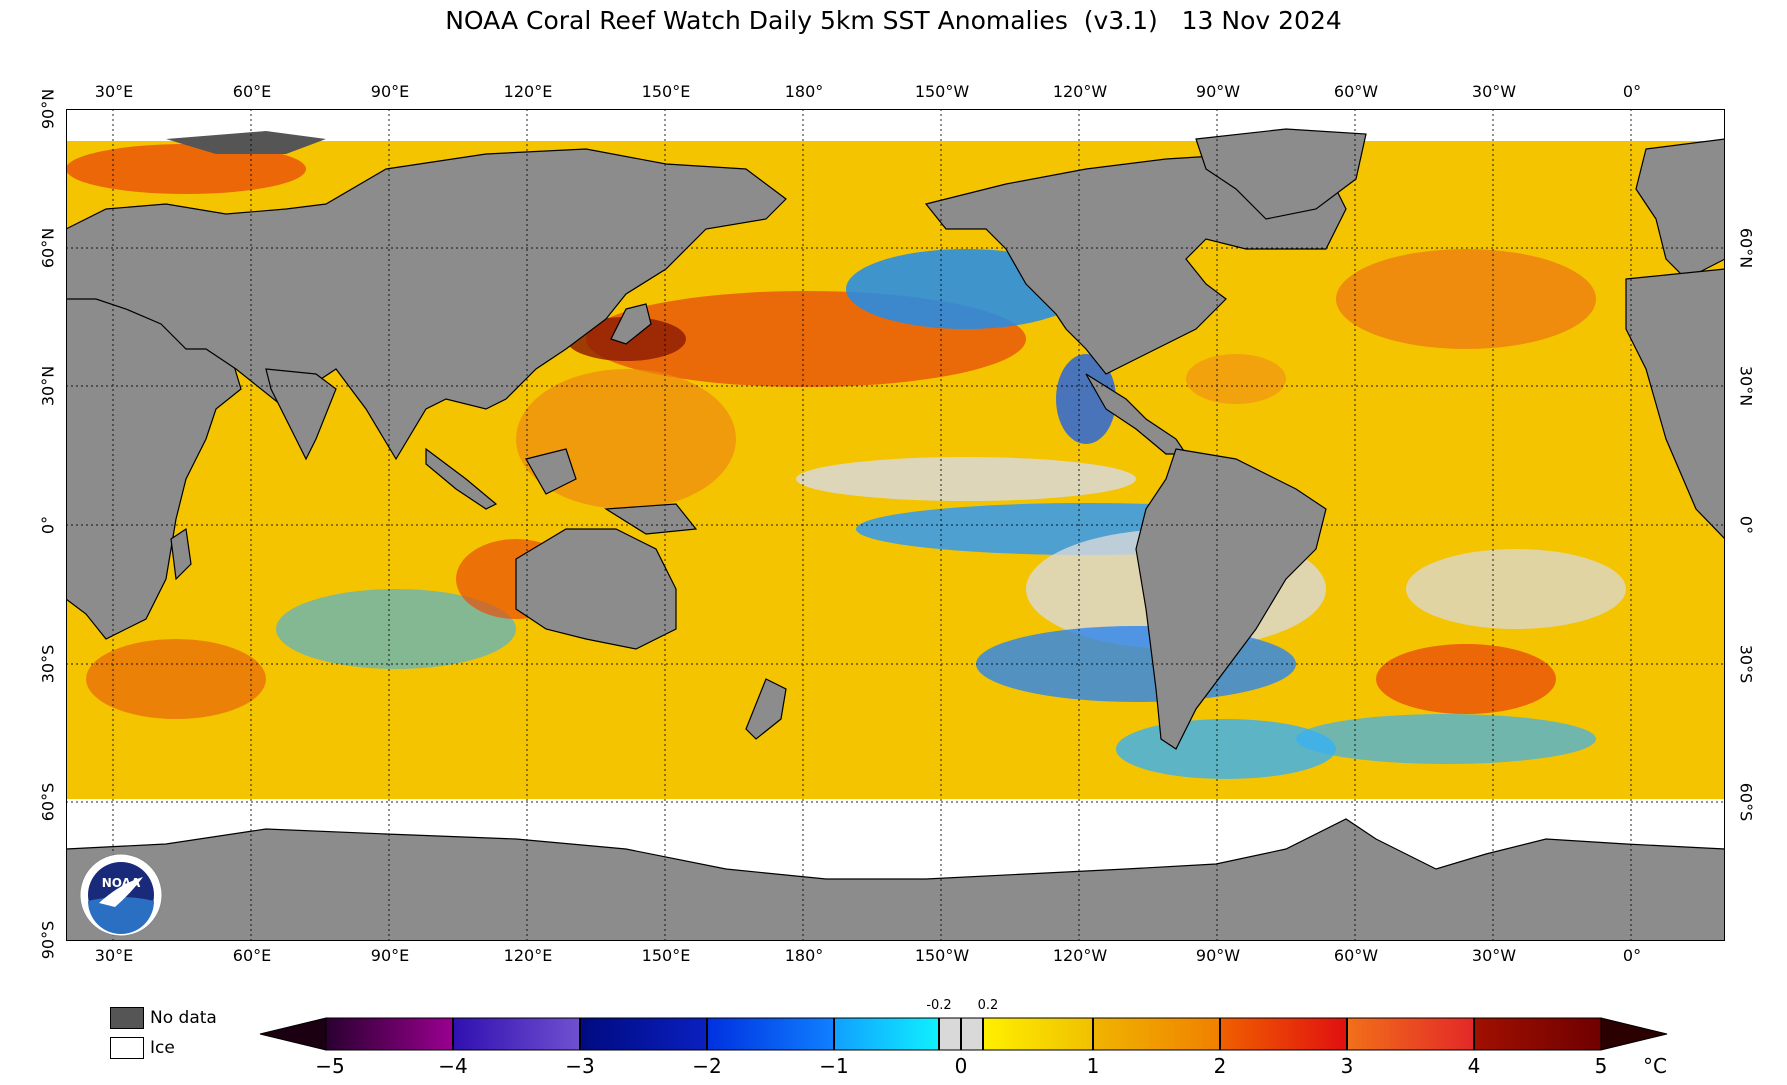  I want to click on barents-warm, so click(186, 169).